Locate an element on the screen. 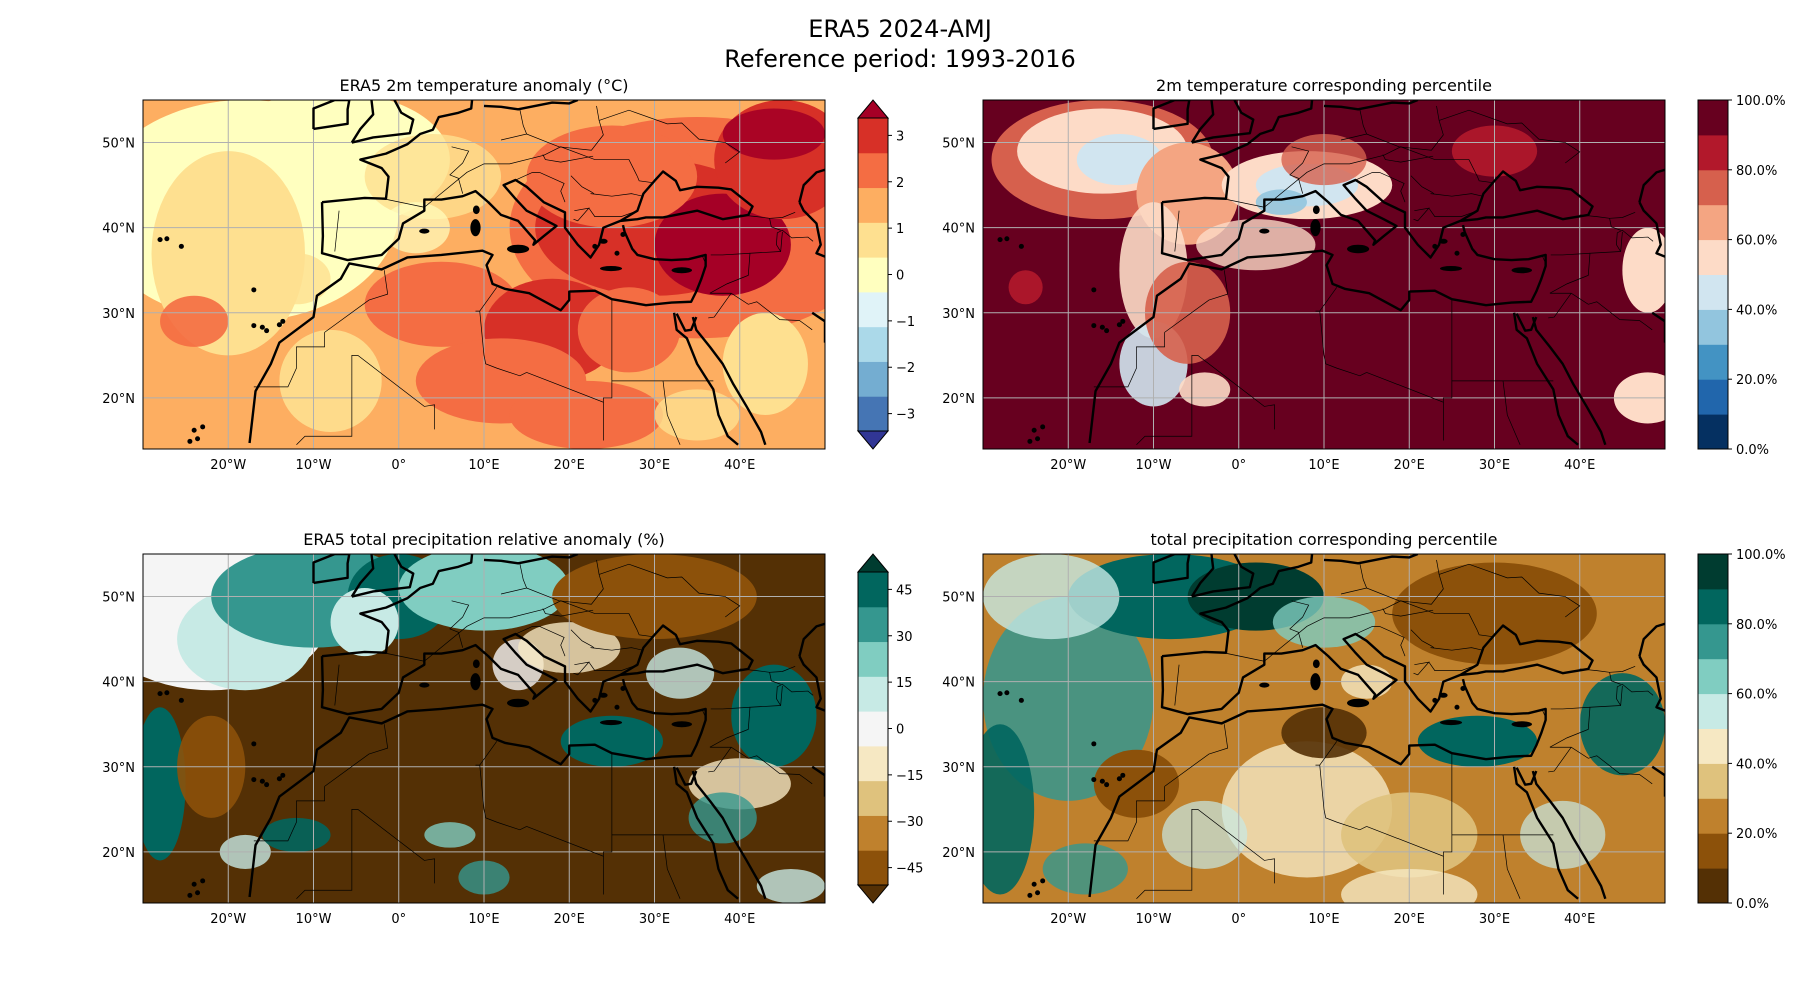 This screenshot has width=1800, height=1000. x-tick-label: 30°E is located at coordinates (1494, 919).